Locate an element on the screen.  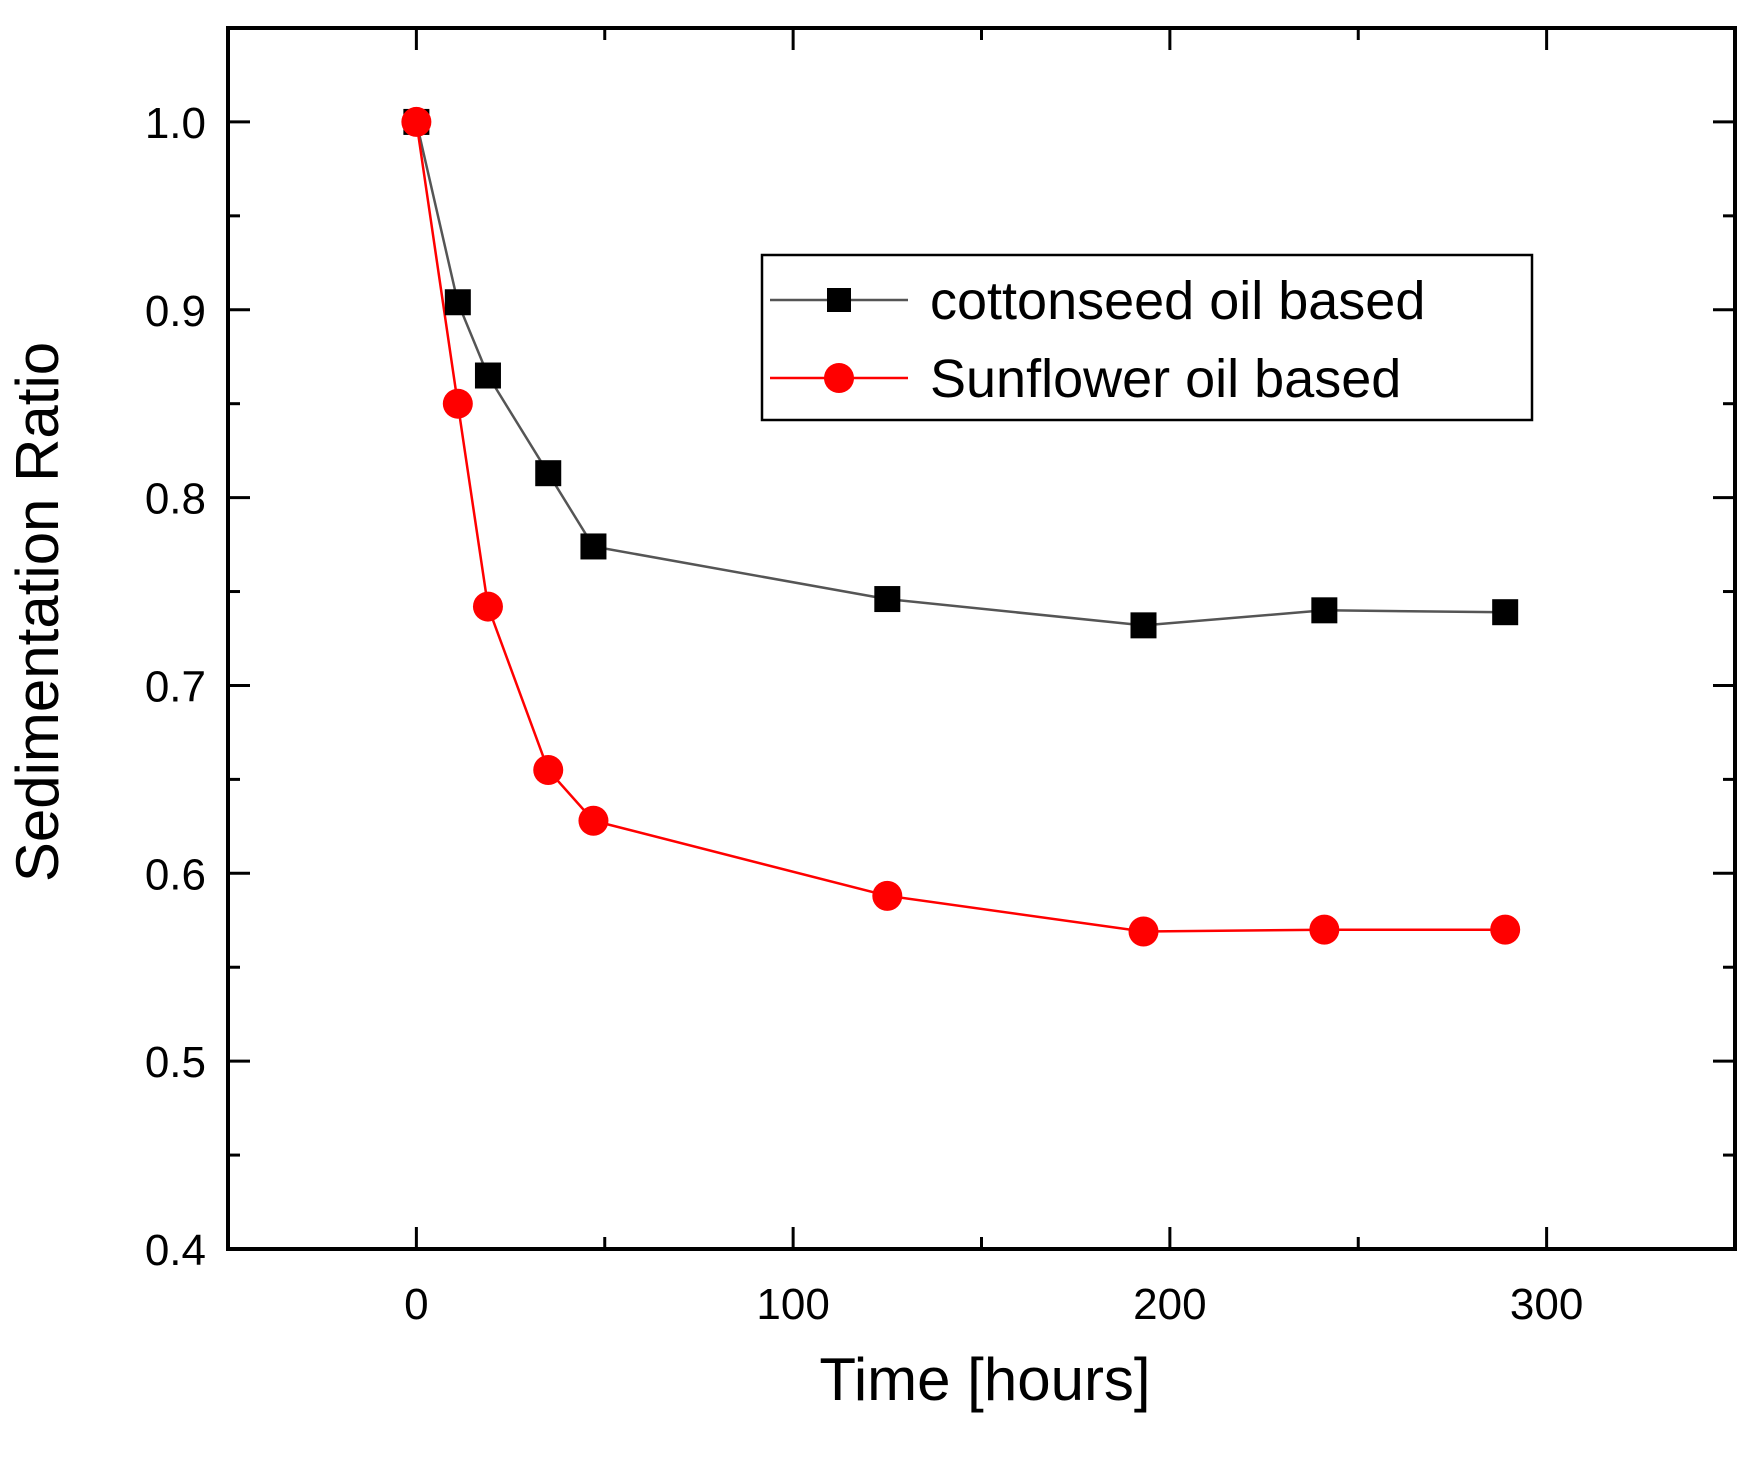
y-tick-label: 0.4 is located at coordinates (175, 1250).